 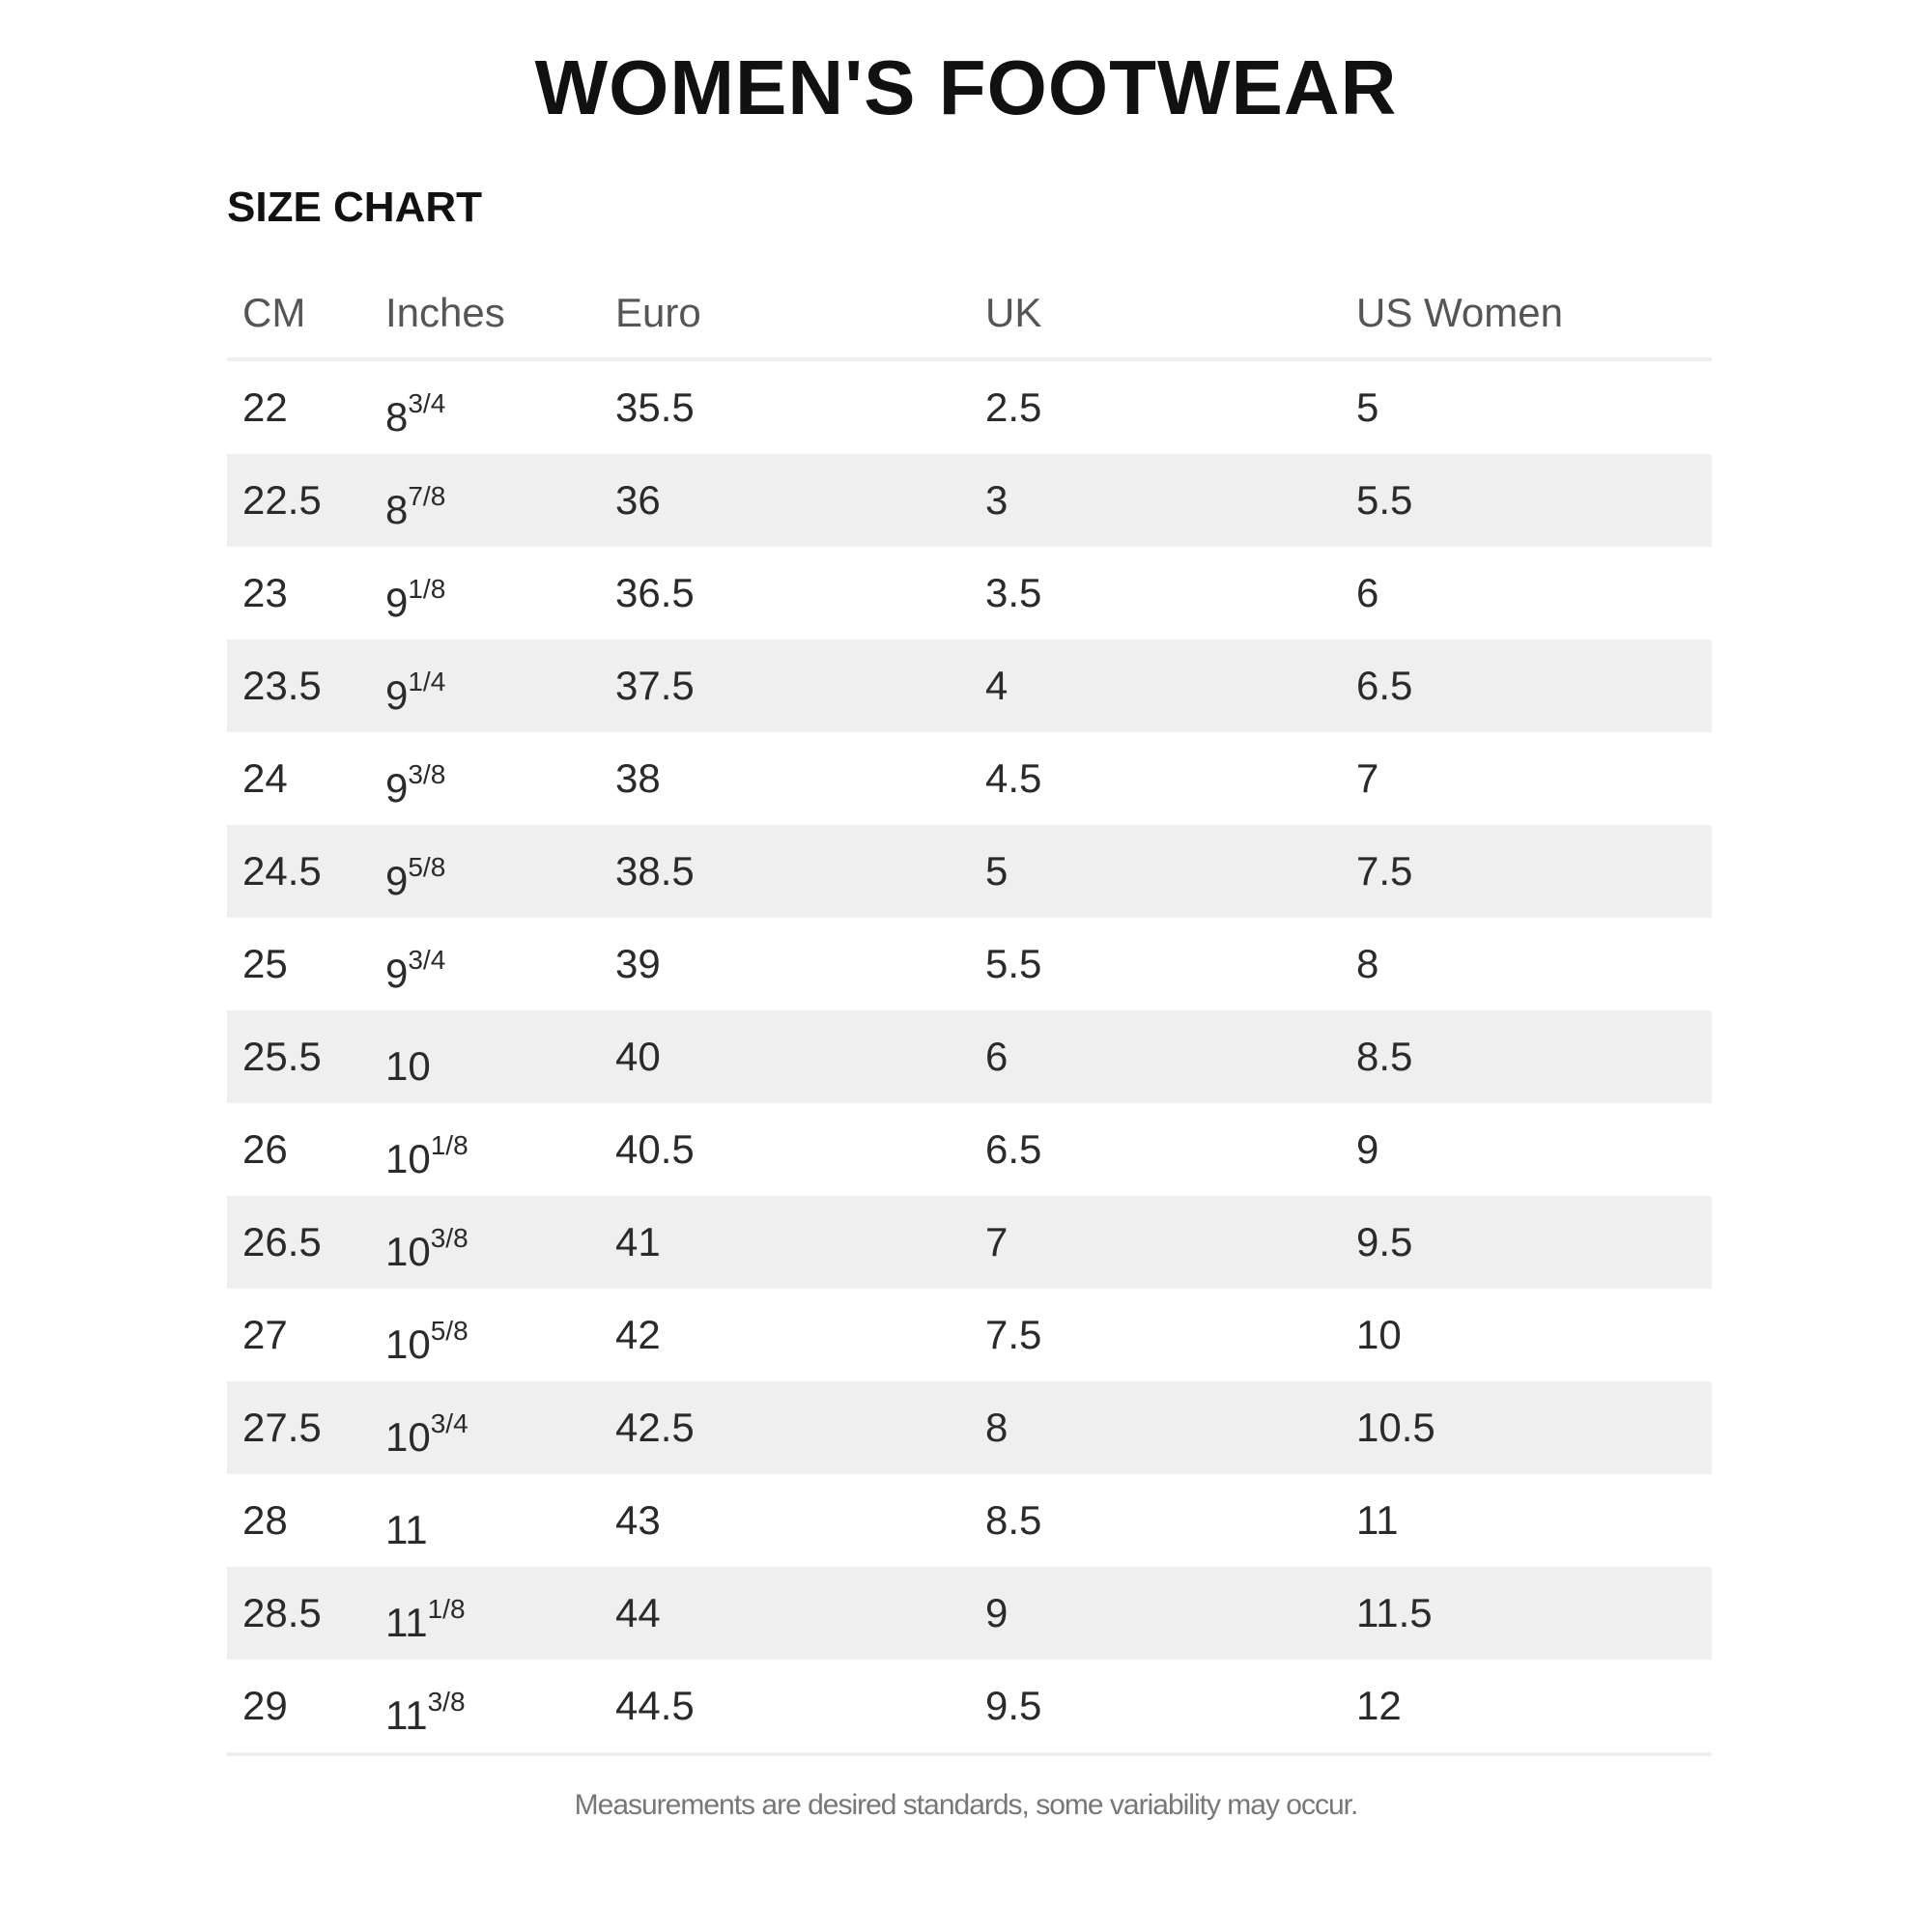 I want to click on table-row: 26.5 103/8 41 7 9.5, so click(x=969, y=1242).